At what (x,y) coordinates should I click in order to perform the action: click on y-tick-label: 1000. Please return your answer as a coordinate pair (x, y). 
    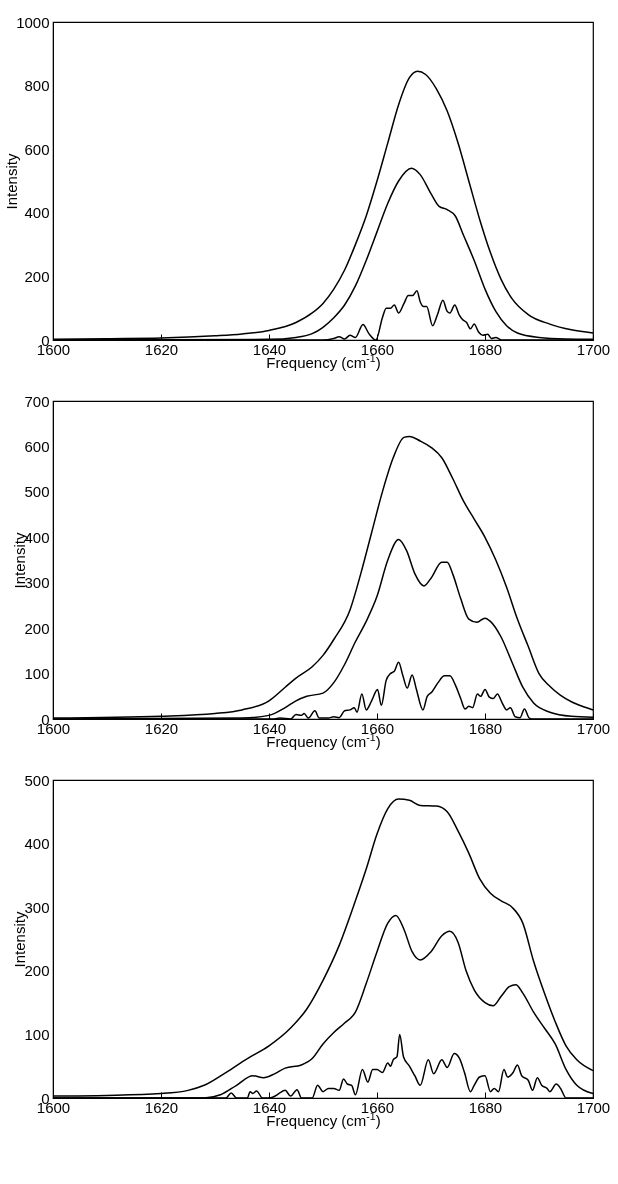
    Looking at the image, I should click on (33, 22).